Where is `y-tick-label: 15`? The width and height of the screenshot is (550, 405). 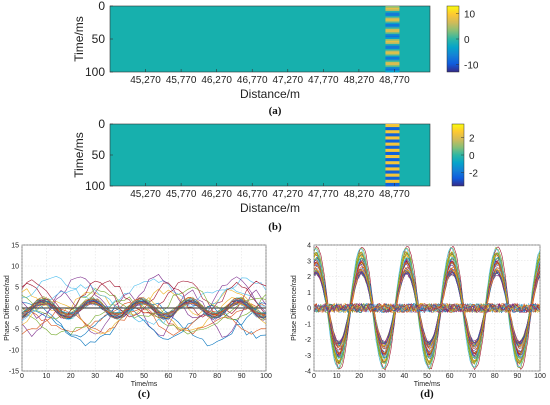
y-tick-label: 15 is located at coordinates (15, 246).